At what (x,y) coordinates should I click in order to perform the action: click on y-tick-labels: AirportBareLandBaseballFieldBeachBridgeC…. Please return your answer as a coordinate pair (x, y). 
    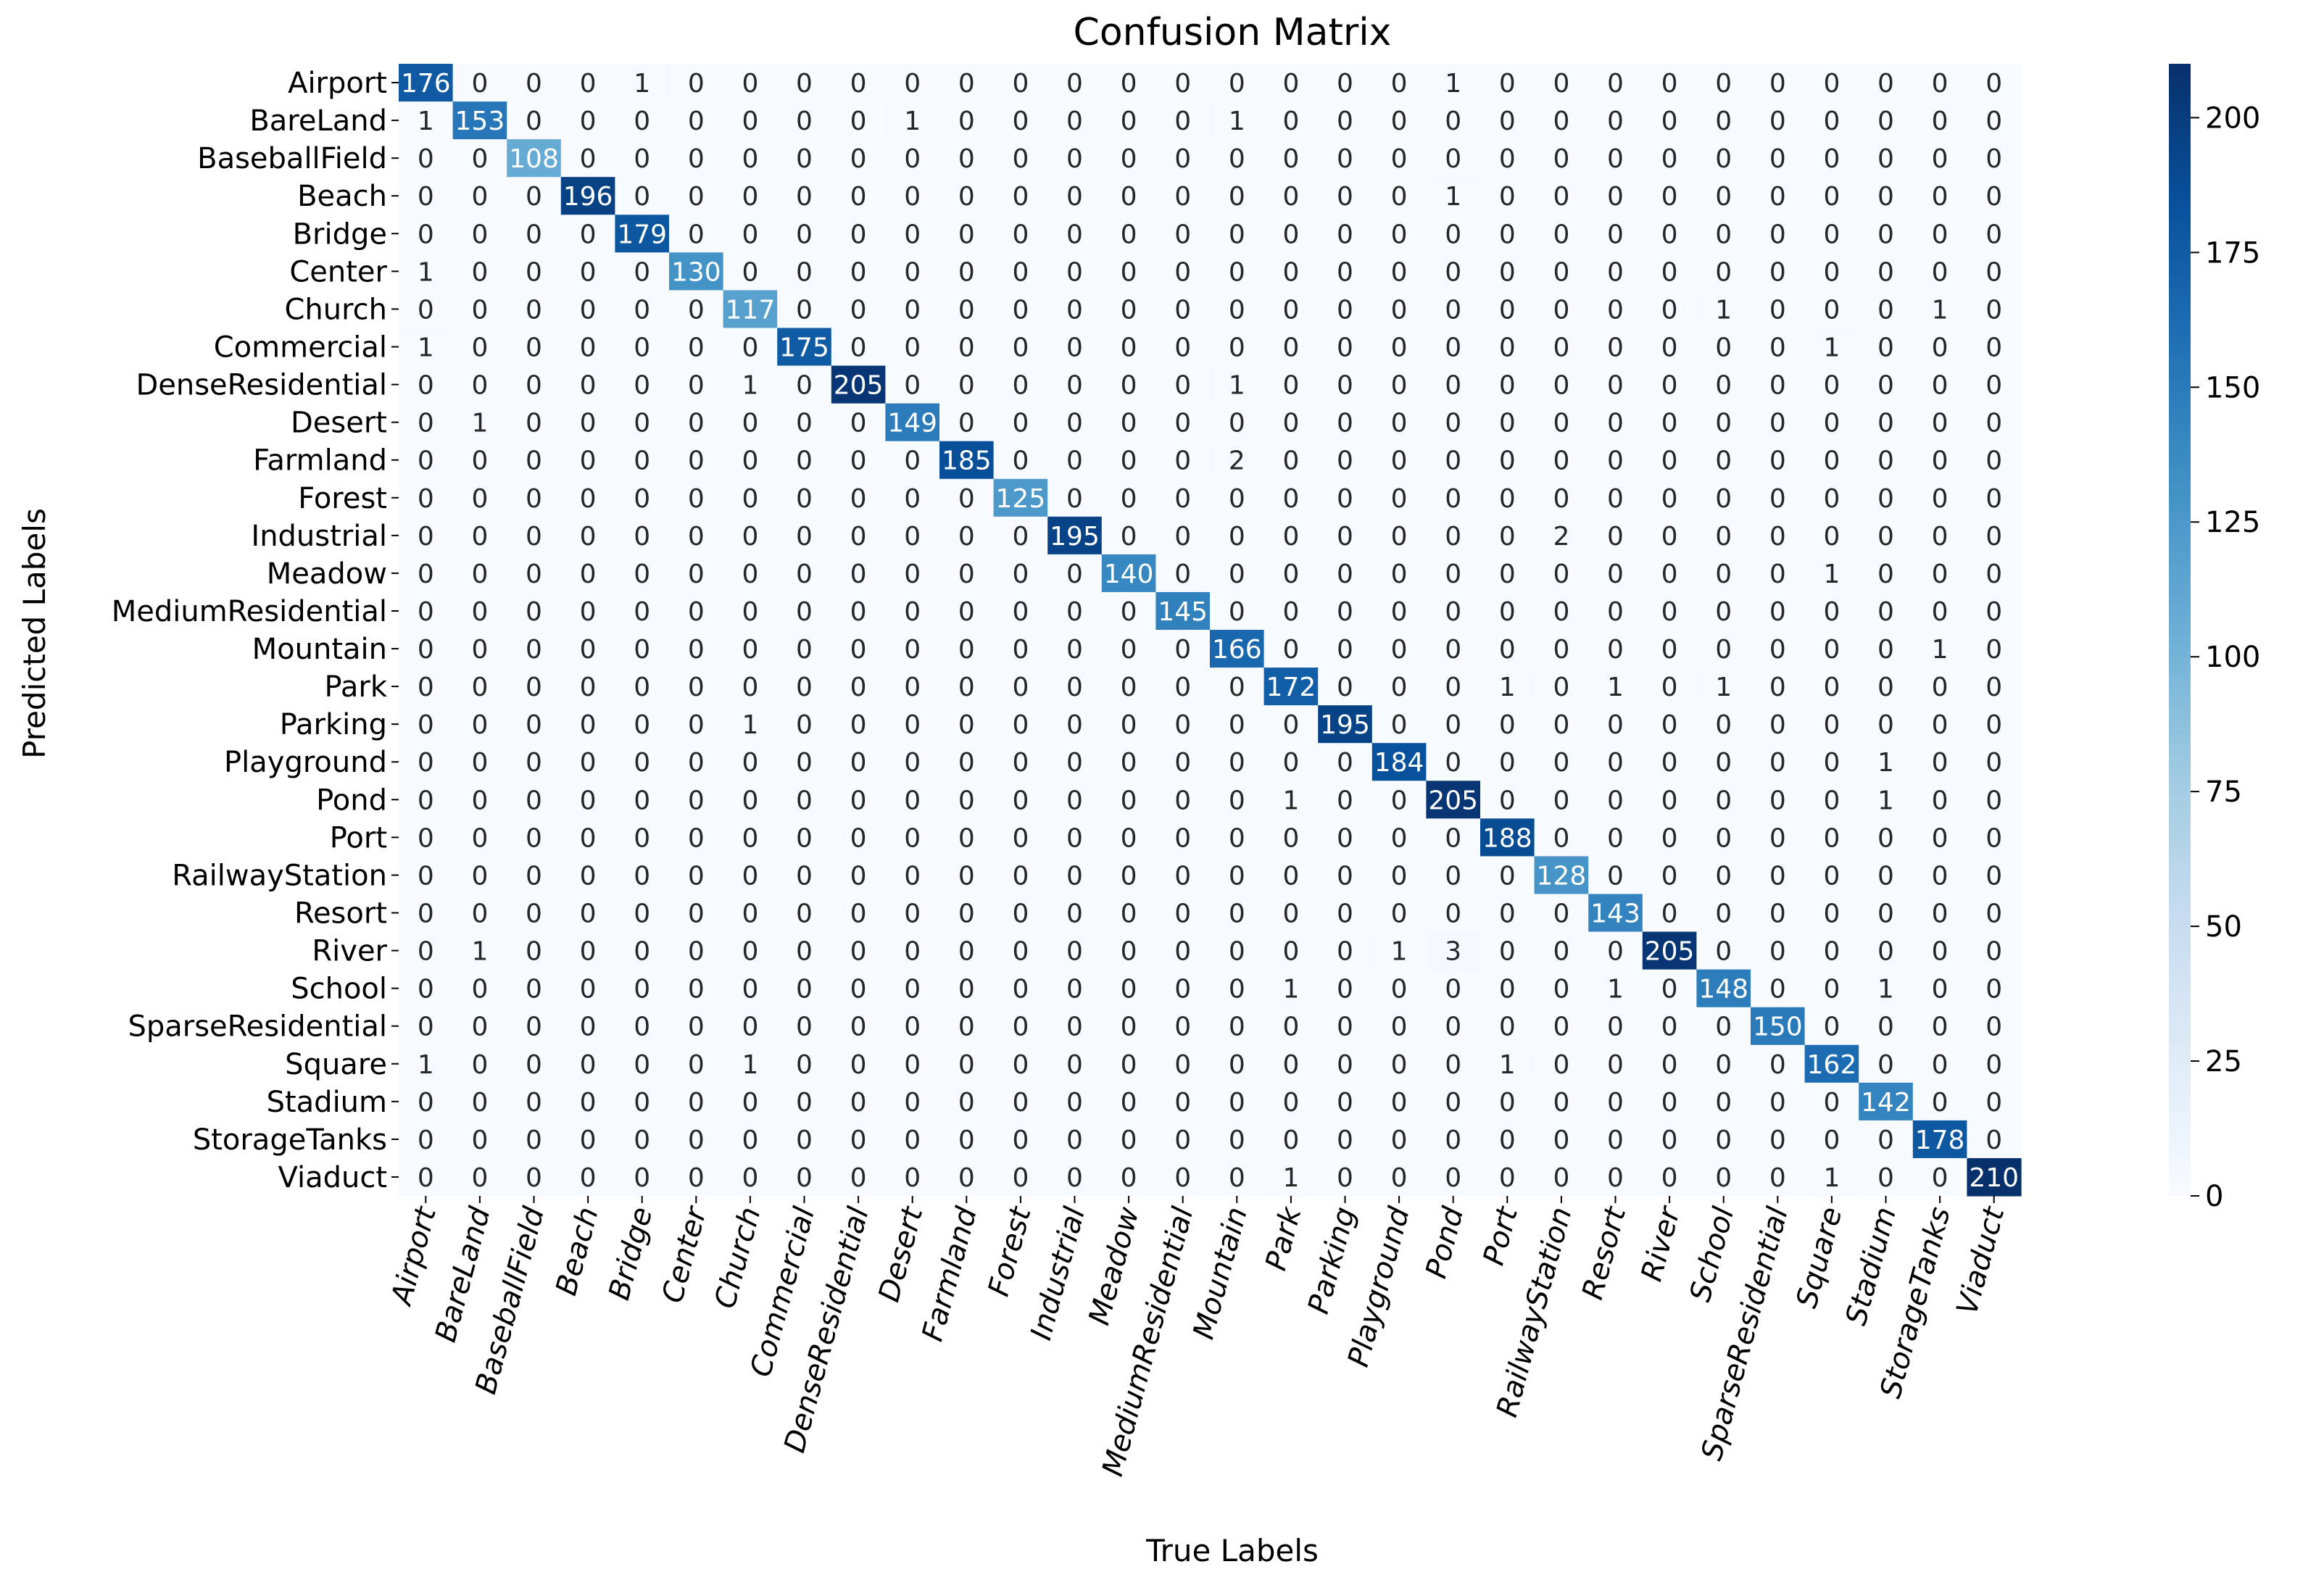
    Looking at the image, I should click on (256, 630).